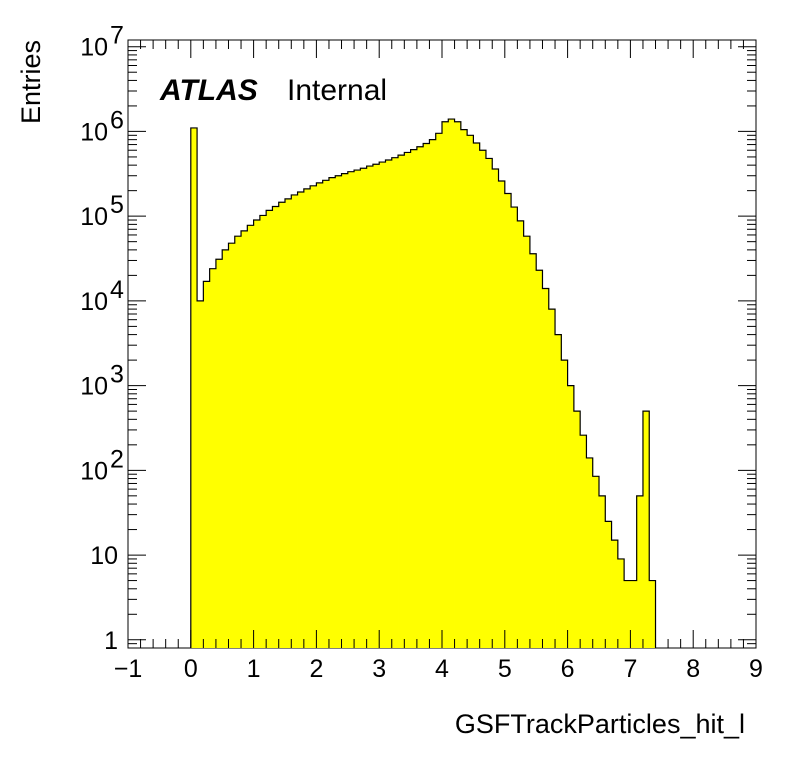 The width and height of the screenshot is (796, 772). I want to click on x-tick-label: 3, so click(379, 669).